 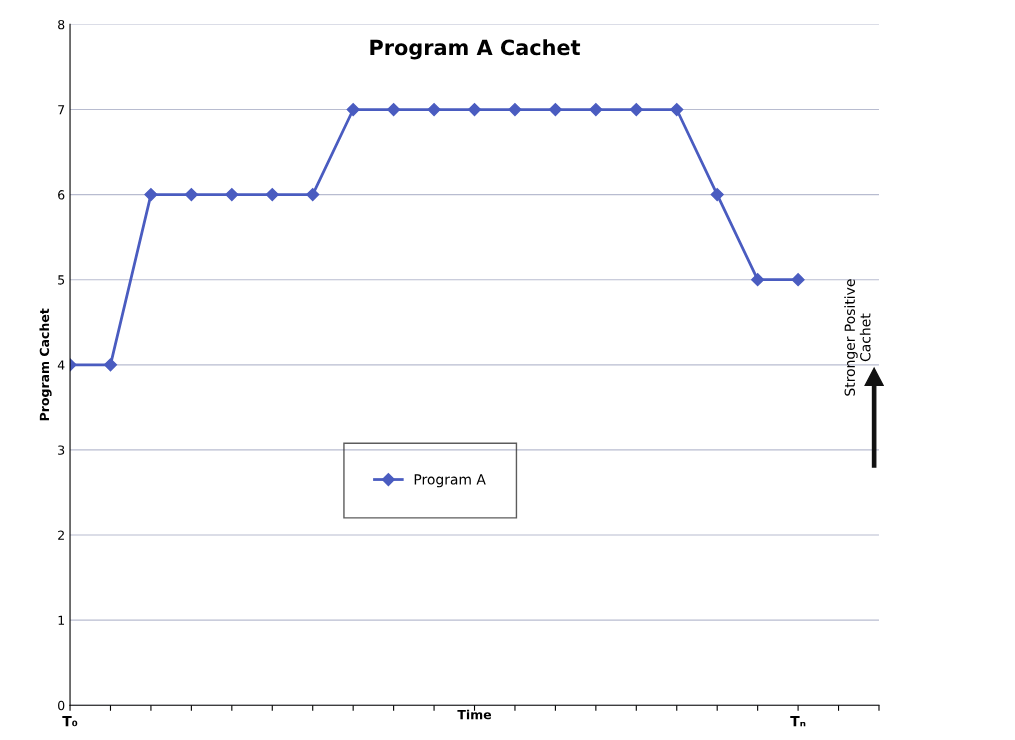 I want to click on y-tick-label: 5, so click(x=61, y=280).